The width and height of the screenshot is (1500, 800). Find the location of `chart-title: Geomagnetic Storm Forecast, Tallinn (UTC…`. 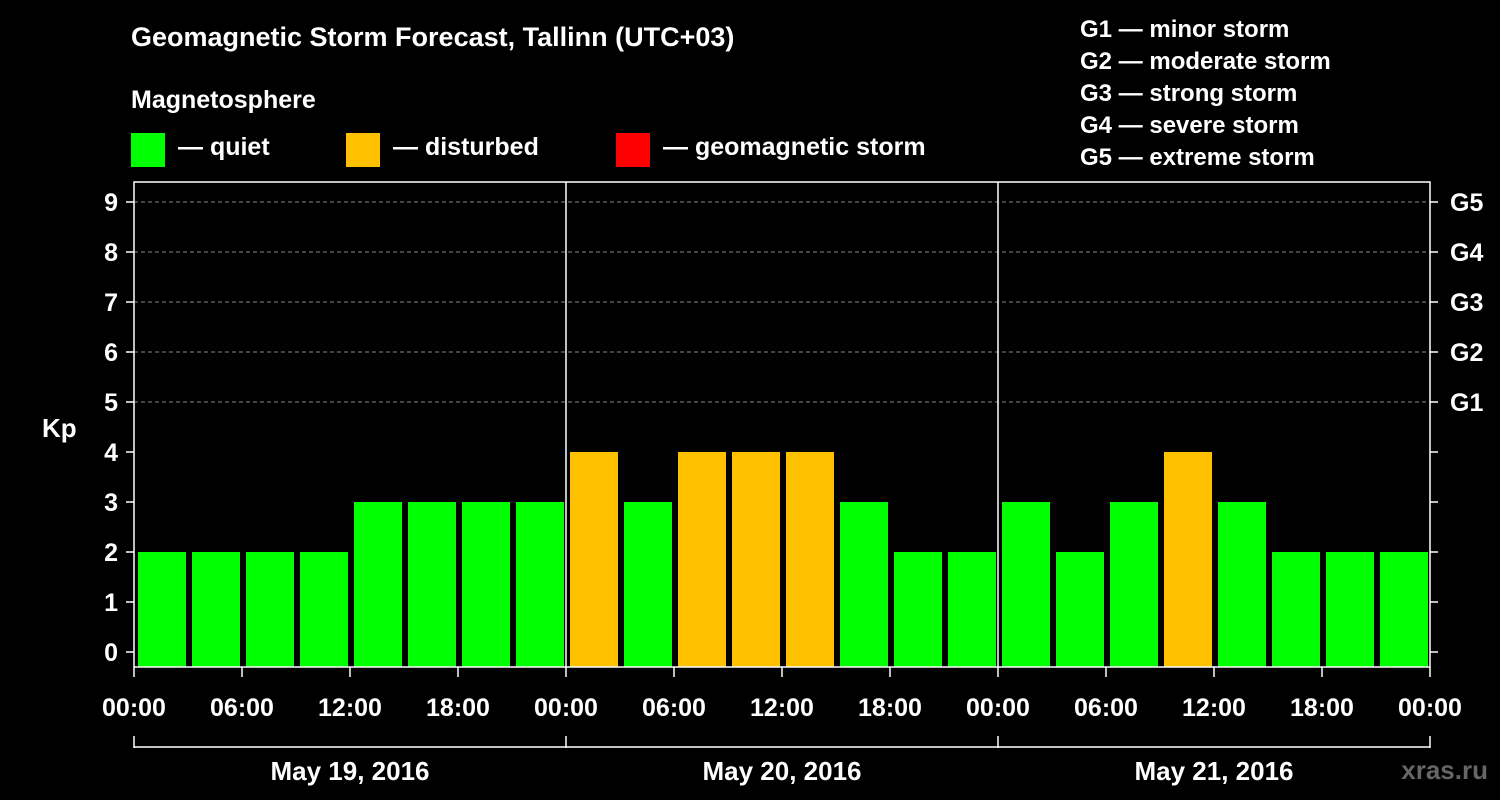

chart-title: Geomagnetic Storm Forecast, Tallinn (UTC… is located at coordinates (433, 37).